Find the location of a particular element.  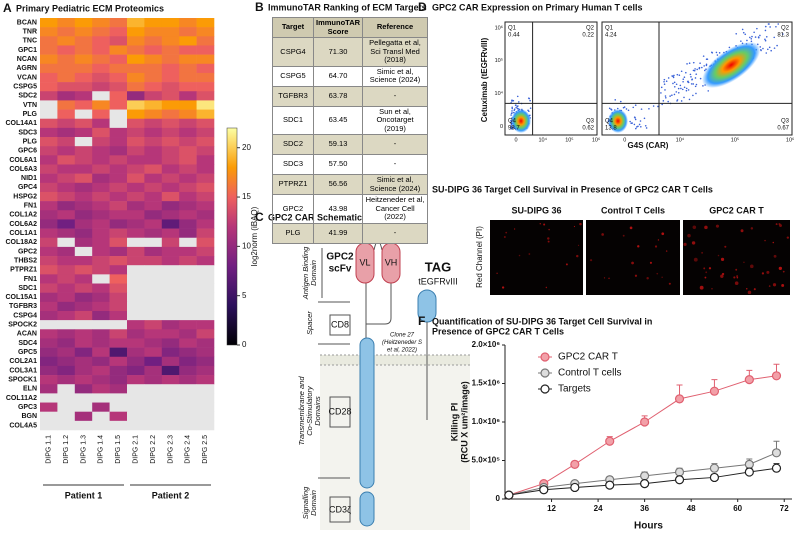

quadrant-value: 0.67 is located at coordinates (783, 129).